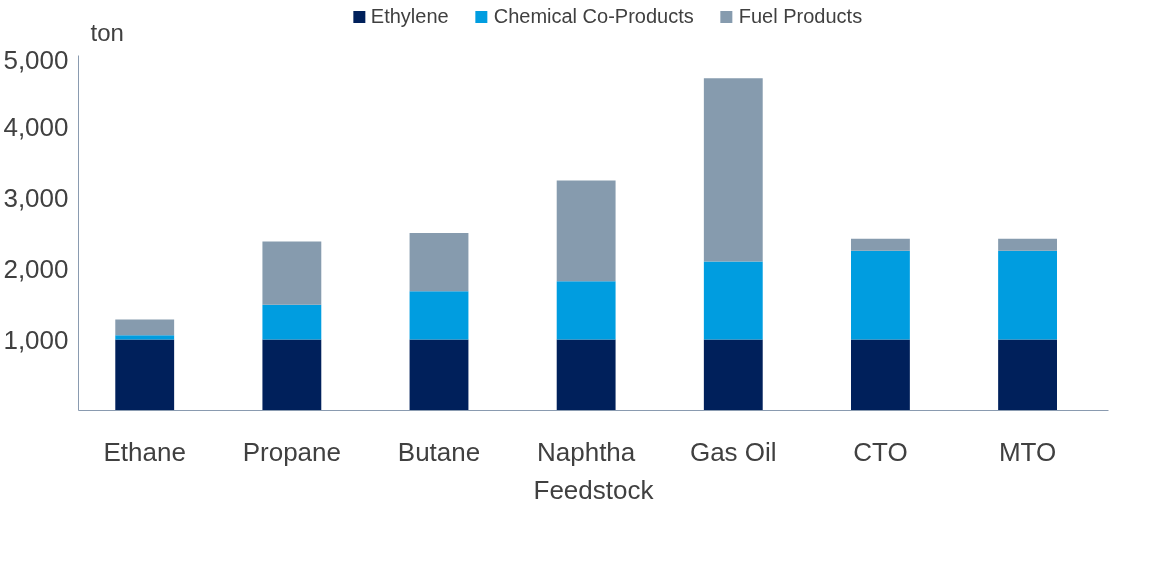  I want to click on x-tick-label: Butane, so click(439, 451).